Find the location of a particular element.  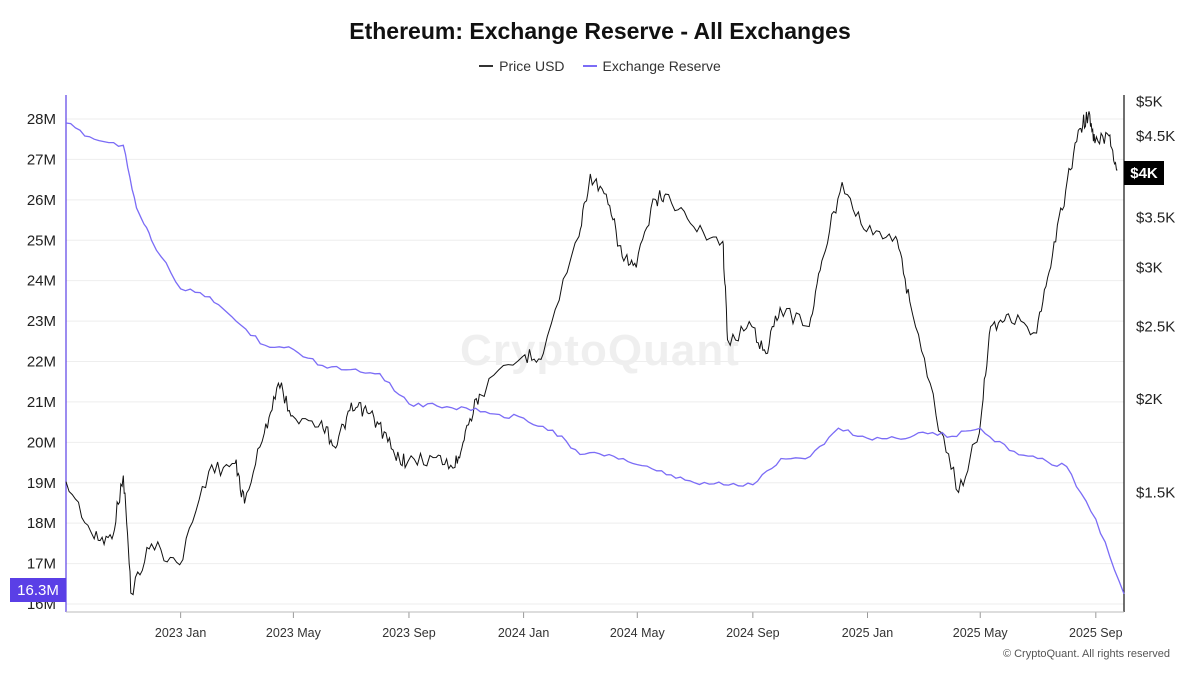

y-left-tick-label: 27M is located at coordinates (41, 159).